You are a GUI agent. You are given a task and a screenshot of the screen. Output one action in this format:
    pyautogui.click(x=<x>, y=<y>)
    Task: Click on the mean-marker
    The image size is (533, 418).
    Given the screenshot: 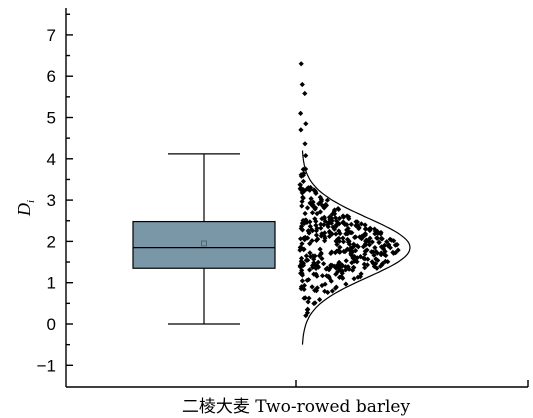 What is the action you would take?
    pyautogui.click(x=204, y=243)
    